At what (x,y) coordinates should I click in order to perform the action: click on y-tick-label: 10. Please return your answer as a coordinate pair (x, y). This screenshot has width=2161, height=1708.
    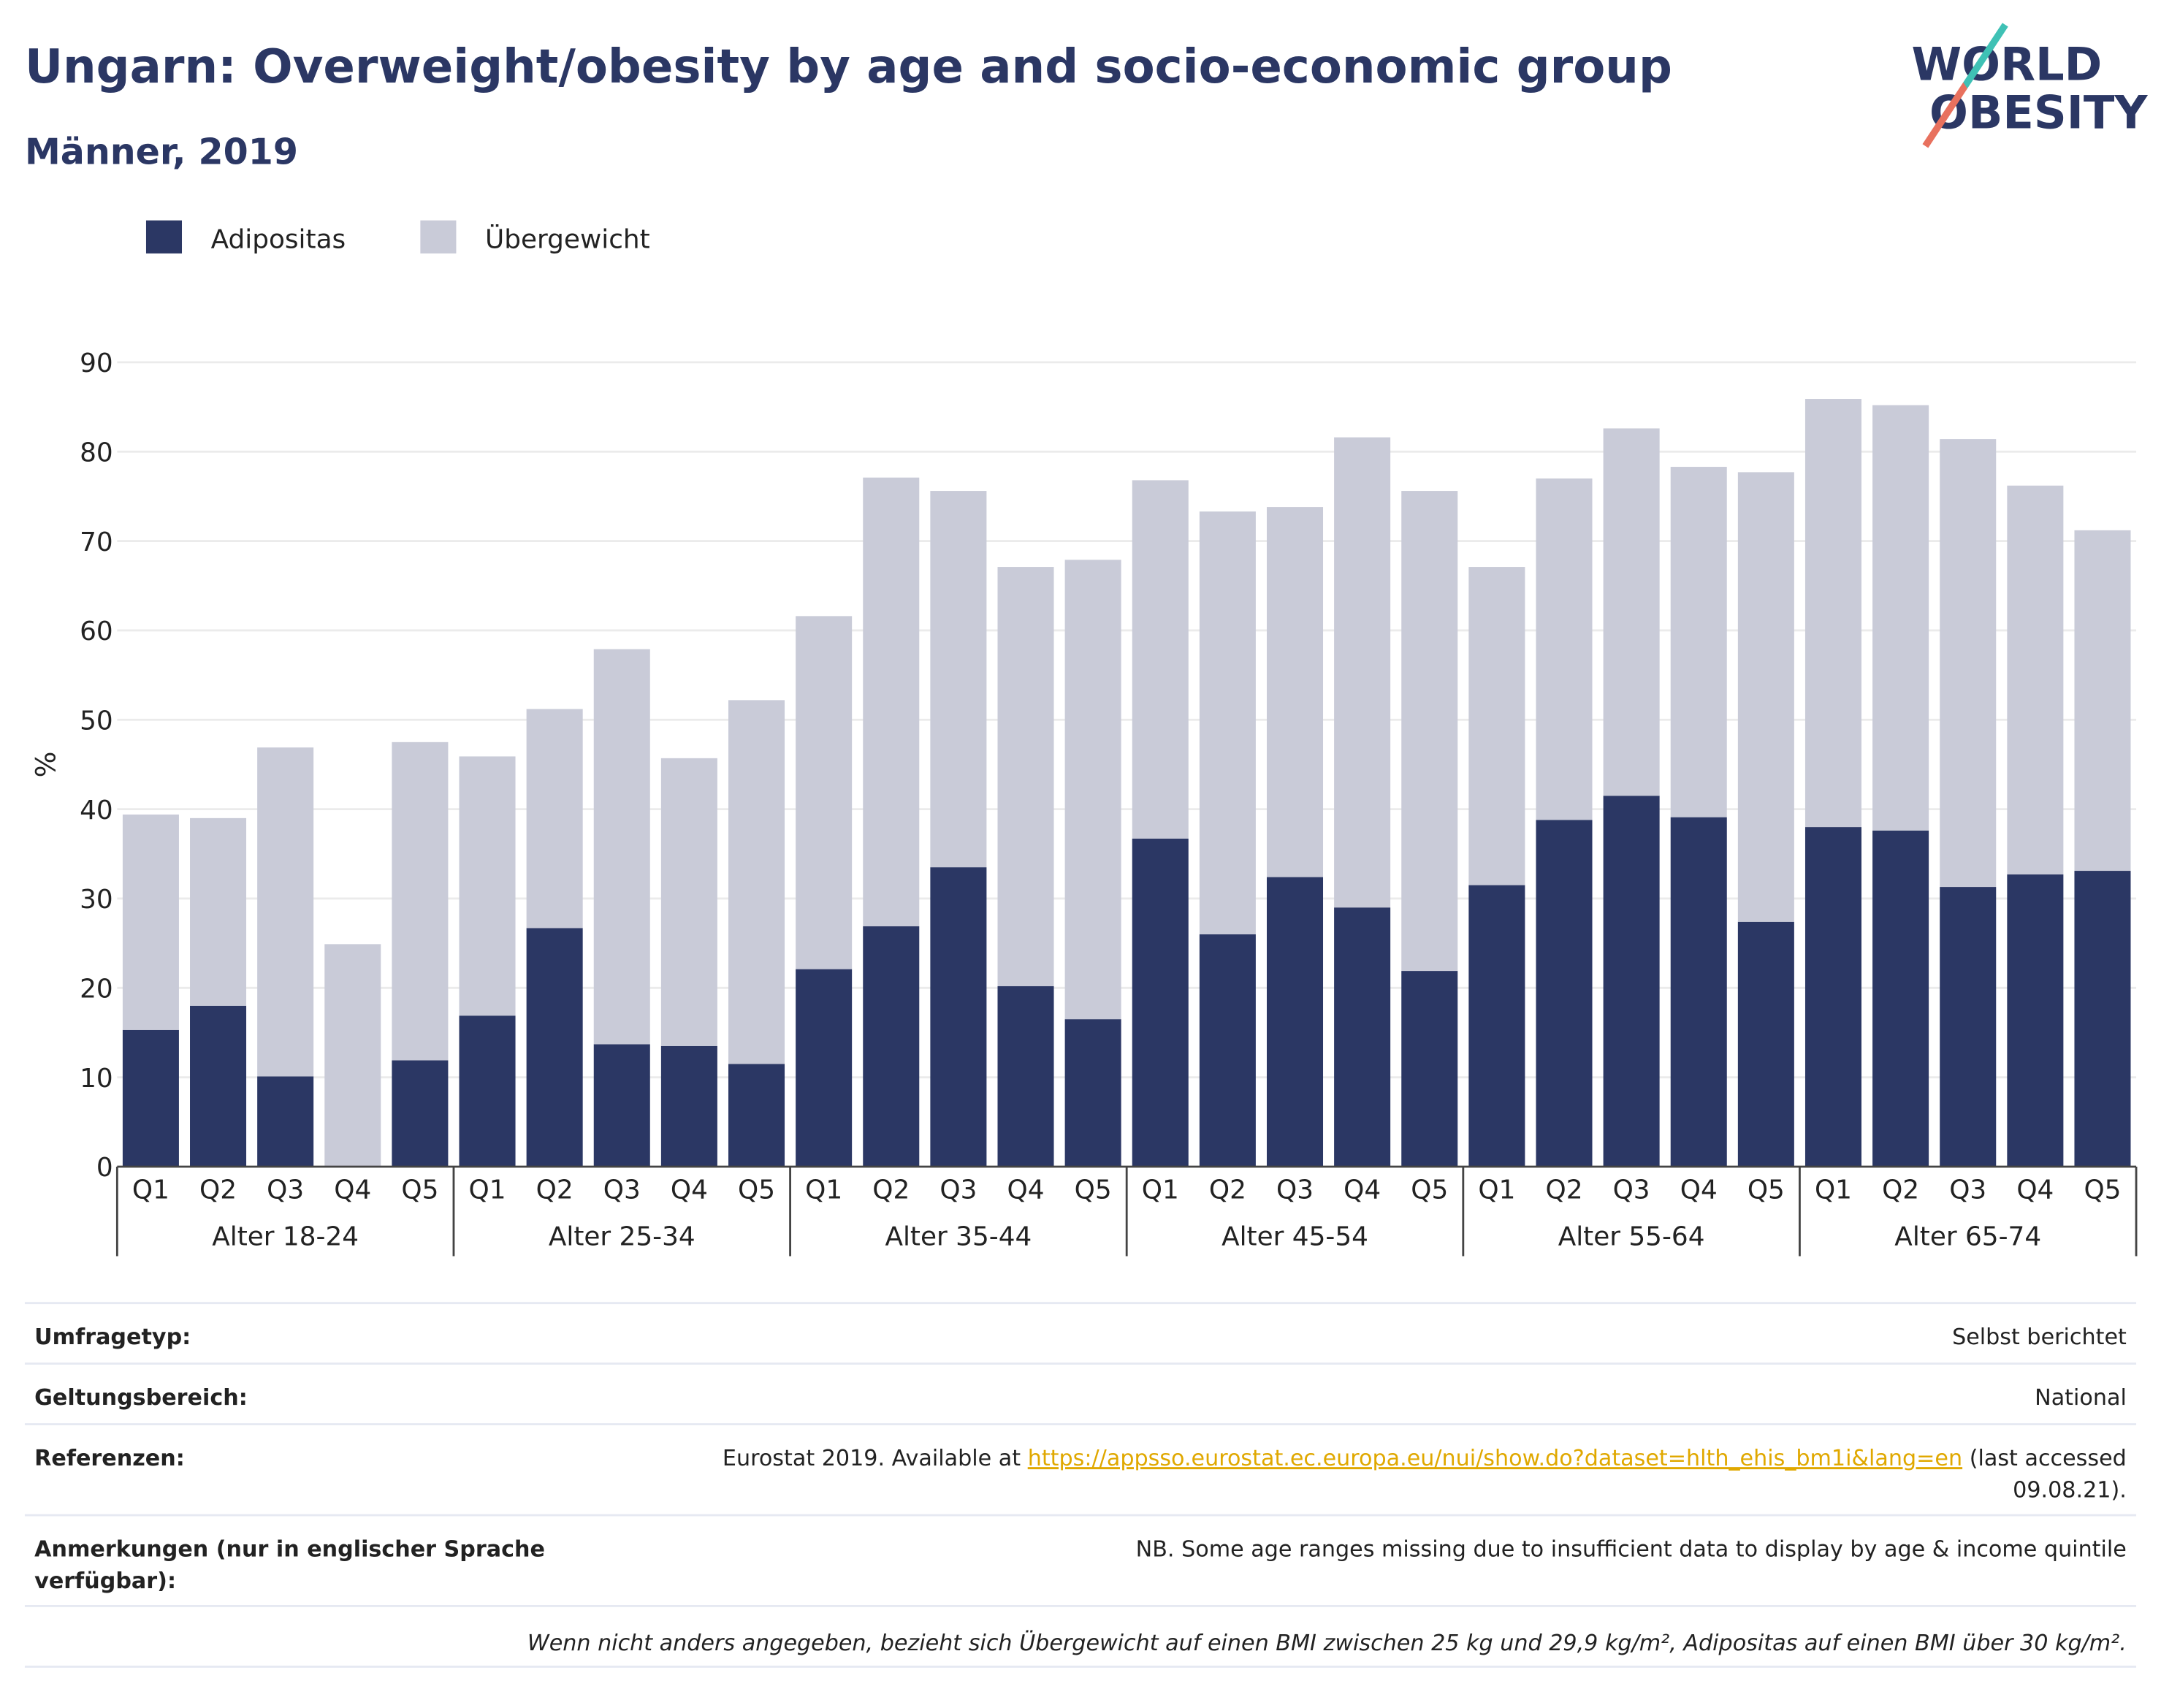
    Looking at the image, I should click on (96, 1079).